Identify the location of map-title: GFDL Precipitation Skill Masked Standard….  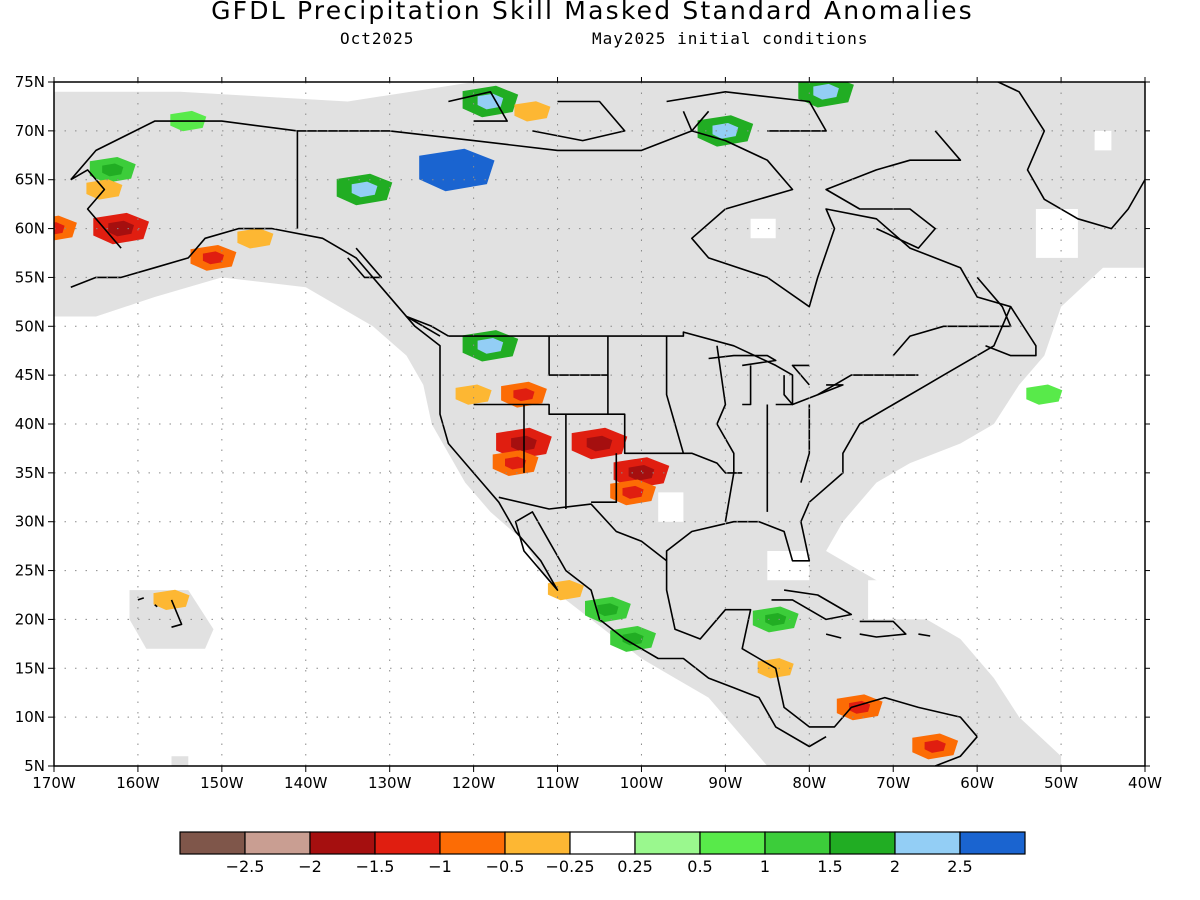
(592, 12).